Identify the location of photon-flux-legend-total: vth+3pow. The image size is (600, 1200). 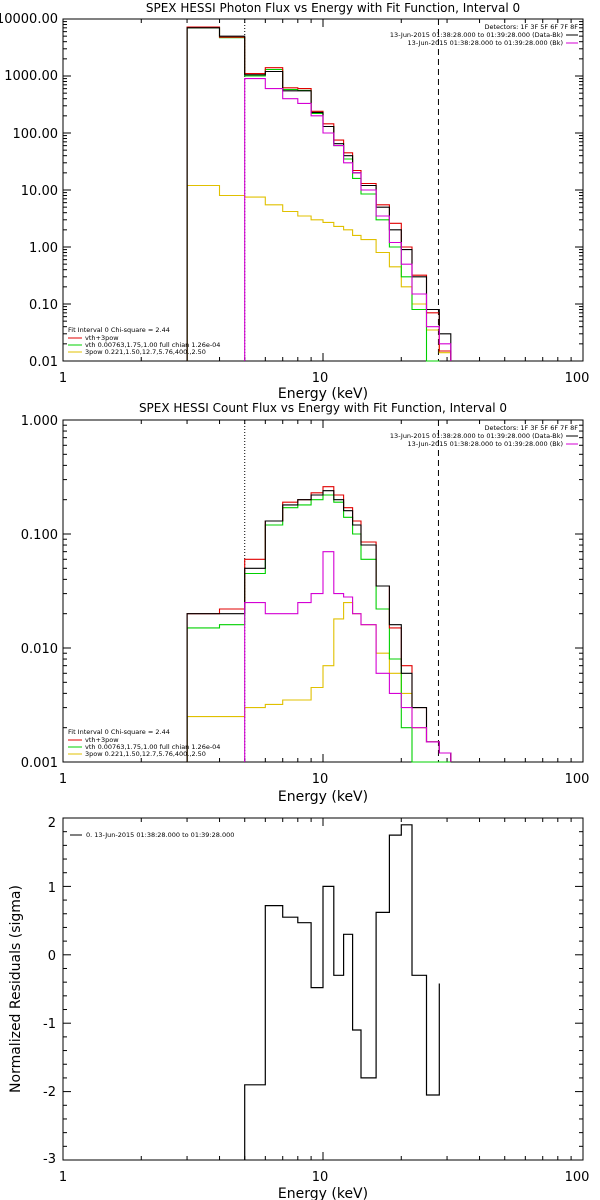
(102, 338).